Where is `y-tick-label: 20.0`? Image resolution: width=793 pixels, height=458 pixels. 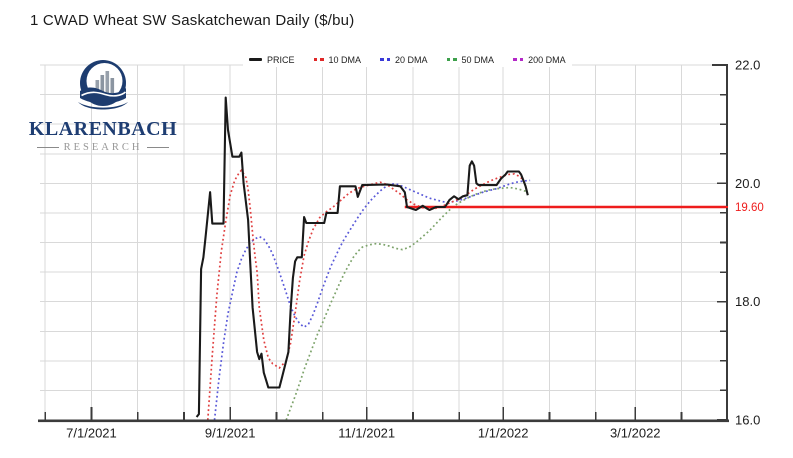 y-tick-label: 20.0 is located at coordinates (747, 183).